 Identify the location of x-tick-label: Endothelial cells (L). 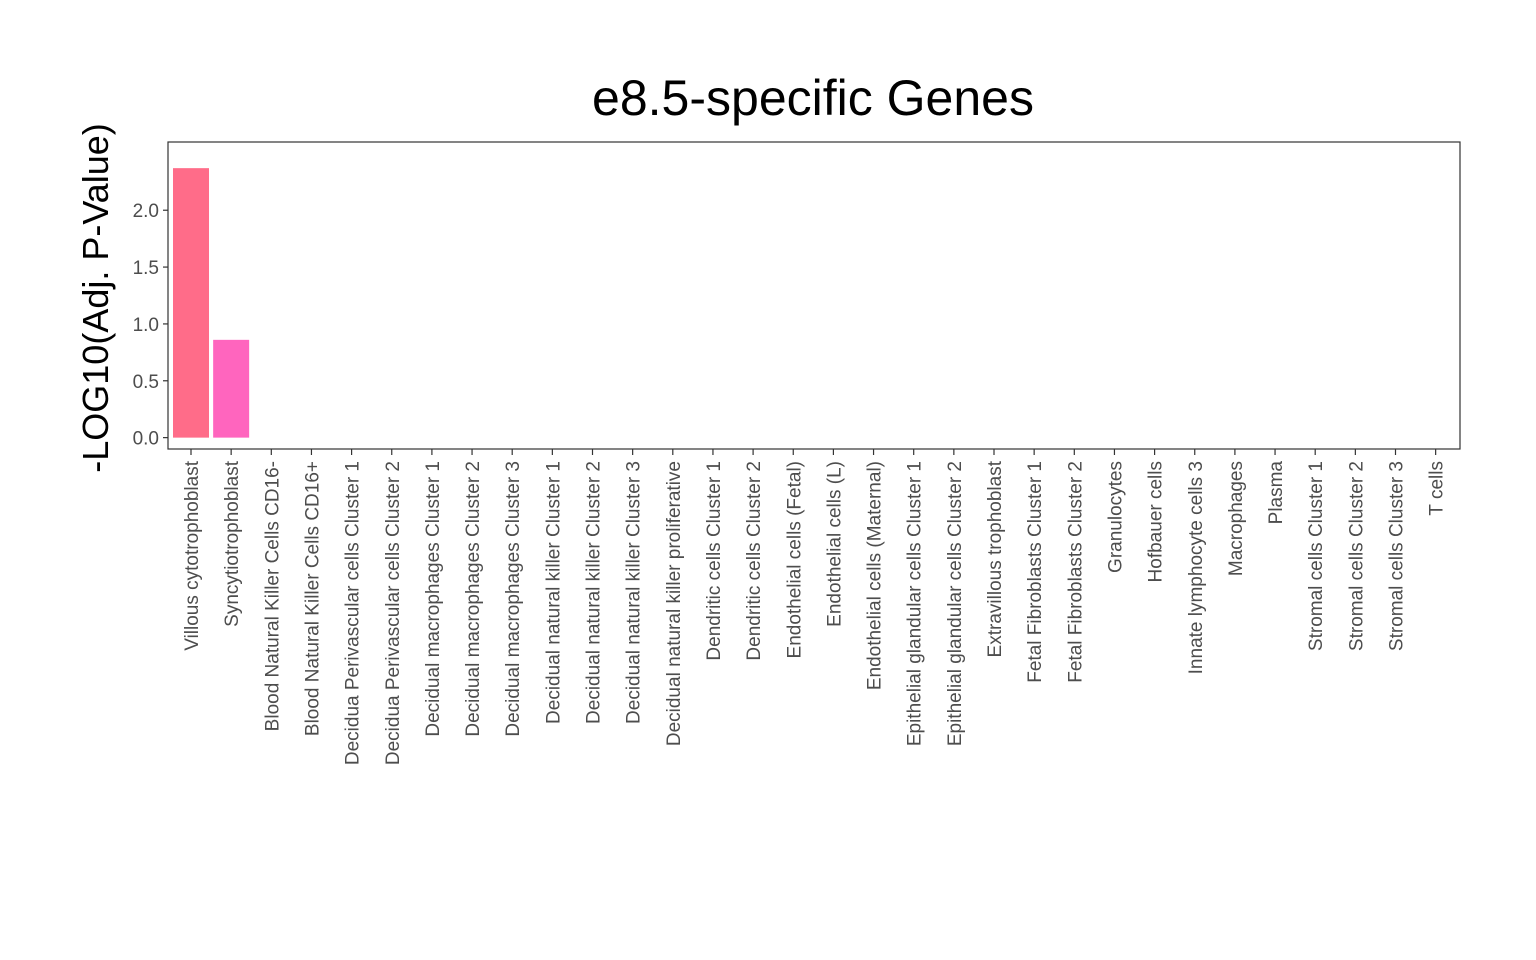
(834, 544).